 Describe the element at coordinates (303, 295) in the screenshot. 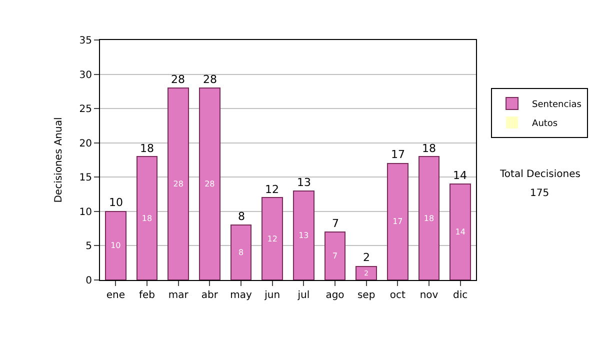

I see `x-tick-label: jul` at that location.